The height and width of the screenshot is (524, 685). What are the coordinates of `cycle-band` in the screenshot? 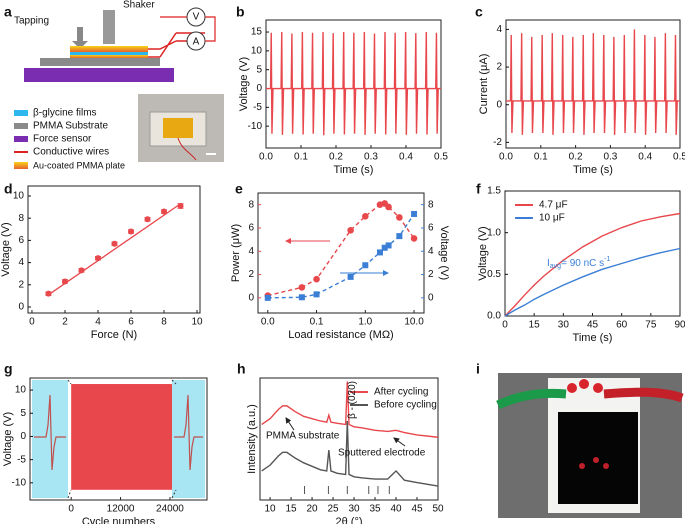 It's located at (122, 437).